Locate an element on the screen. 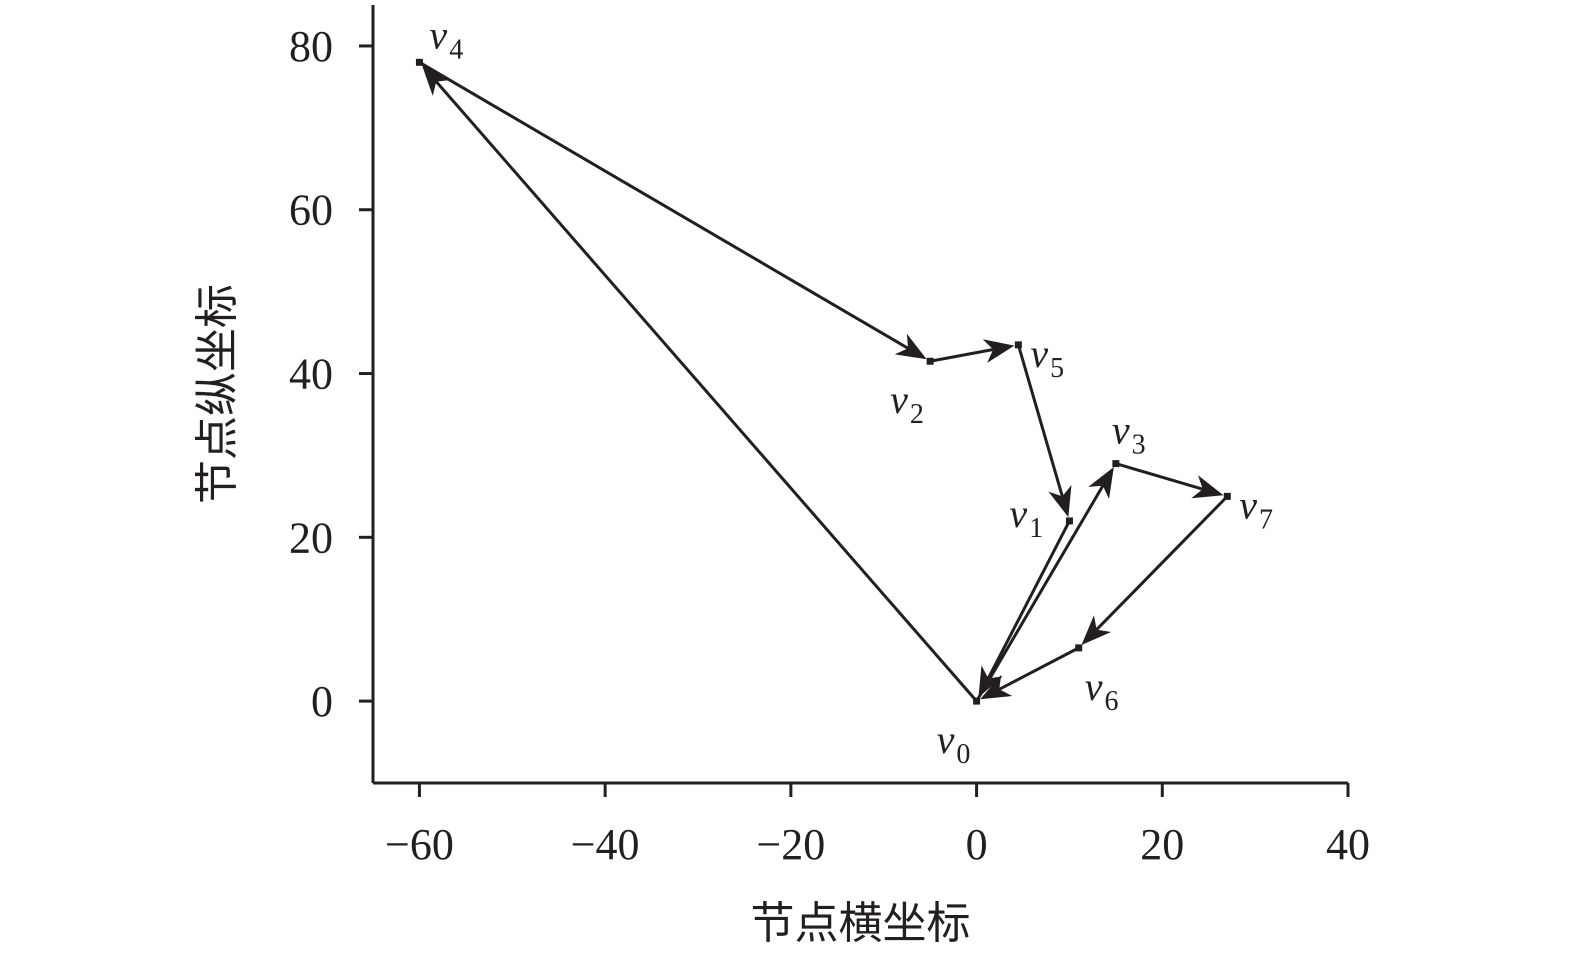 The width and height of the screenshot is (1575, 955). x-ticks: −60 −40 −20 0 20 40 is located at coordinates (877, 826).